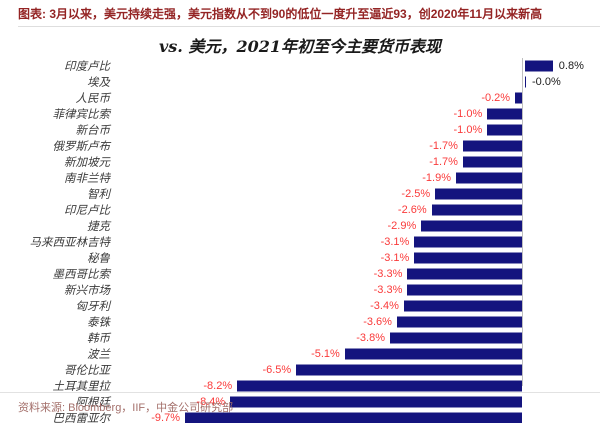  What do you see at coordinates (496, 98) in the screenshot?
I see `value-label: -0.2%` at bounding box center [496, 98].